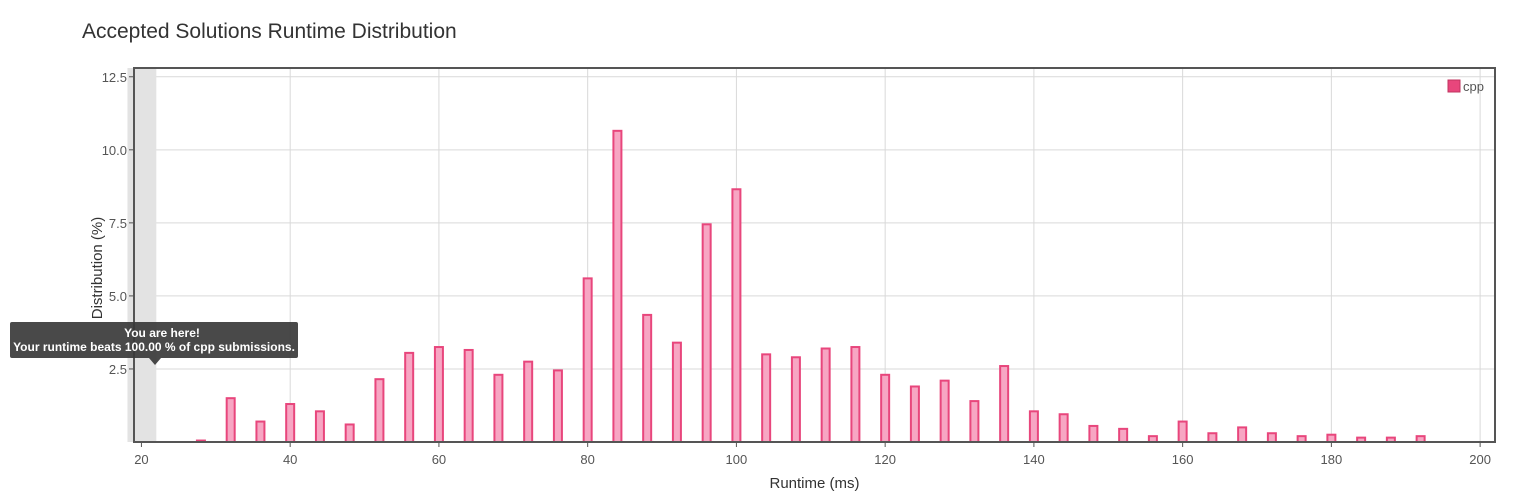  I want to click on x-axis-ticks: 20 40 60 80 100 120 140 160 180 200, so click(812, 454).